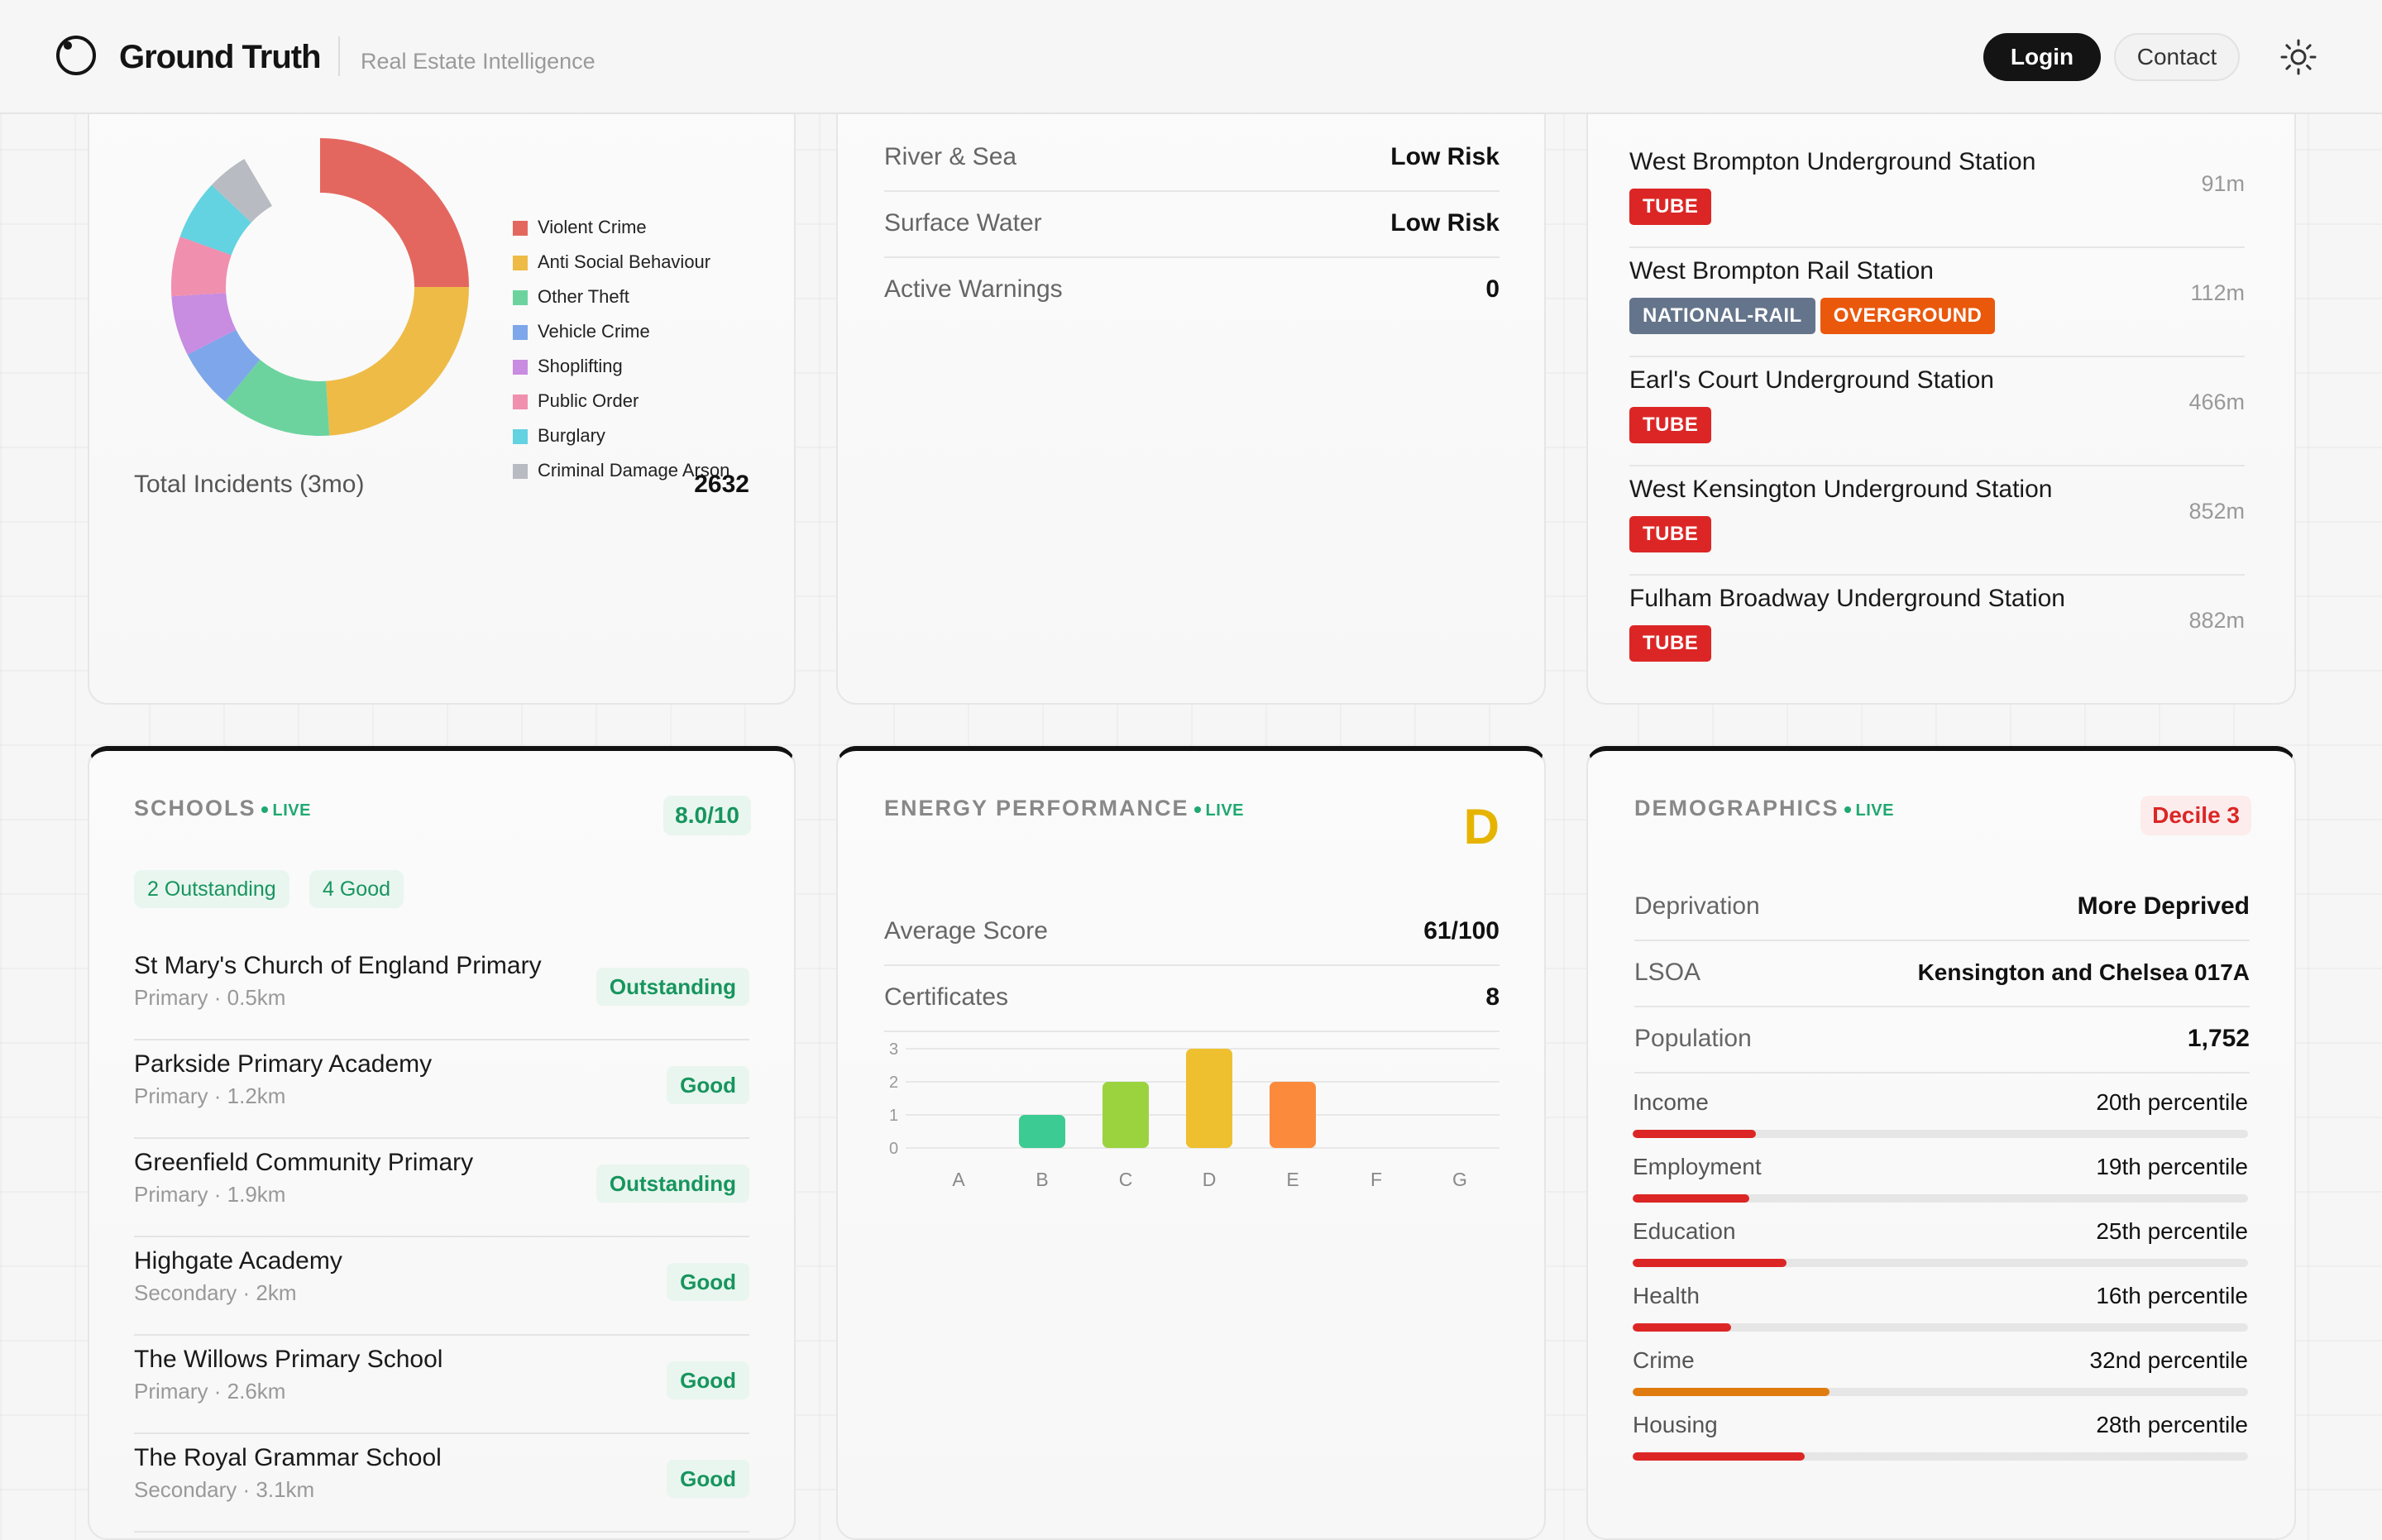  Describe the element at coordinates (1942, 1040) in the screenshot. I see `demographics-row: Population 1,752` at that location.